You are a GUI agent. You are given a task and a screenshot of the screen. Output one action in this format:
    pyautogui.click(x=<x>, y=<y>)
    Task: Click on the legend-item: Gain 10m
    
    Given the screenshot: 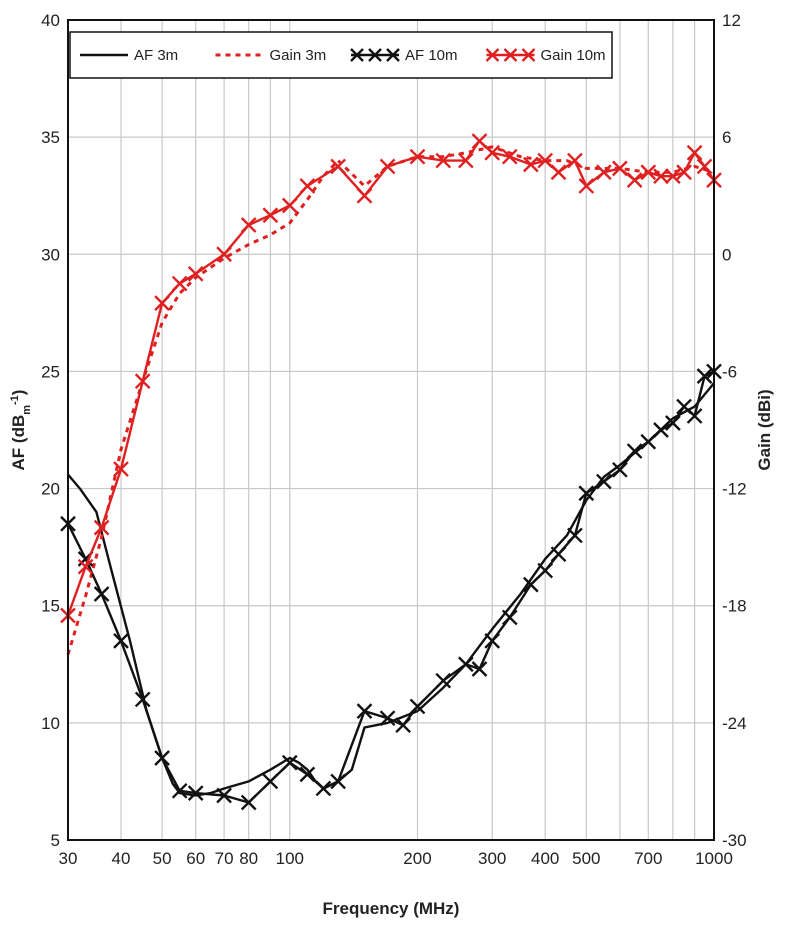 What is the action you would take?
    pyautogui.click(x=545, y=55)
    